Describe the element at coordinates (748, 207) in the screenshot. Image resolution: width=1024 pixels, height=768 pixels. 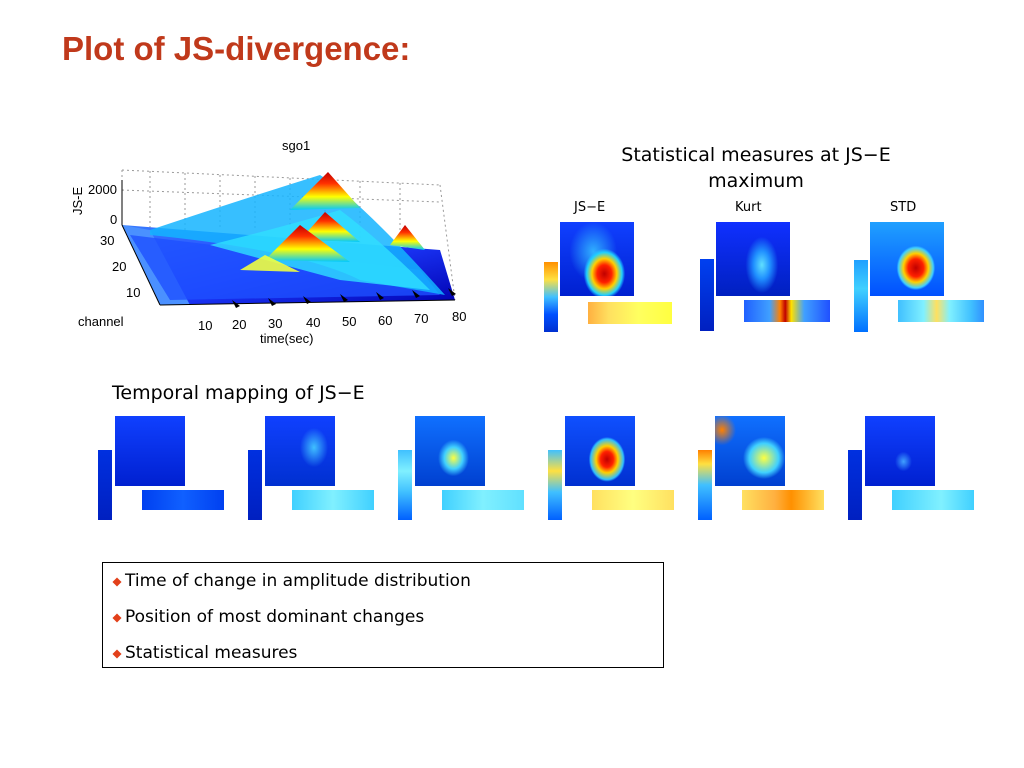
I see `stat-label-kurt: Kurt` at that location.